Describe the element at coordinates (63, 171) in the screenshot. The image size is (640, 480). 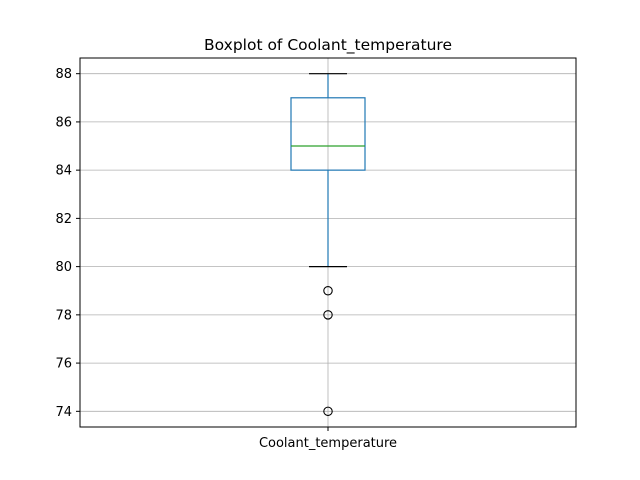
I see `y-tick-label: 84` at that location.